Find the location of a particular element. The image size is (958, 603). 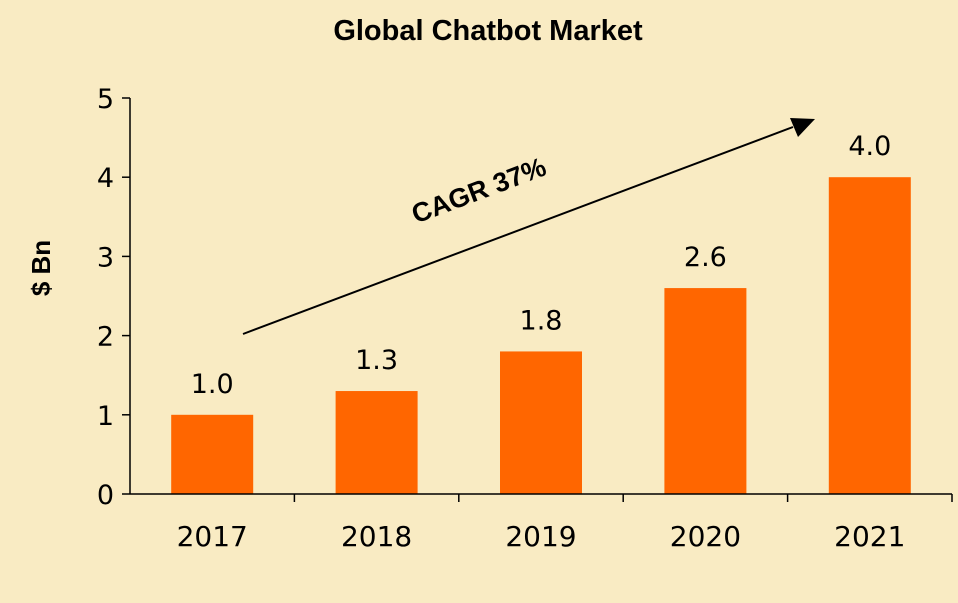

y-tick-label: 0 is located at coordinates (105, 495).